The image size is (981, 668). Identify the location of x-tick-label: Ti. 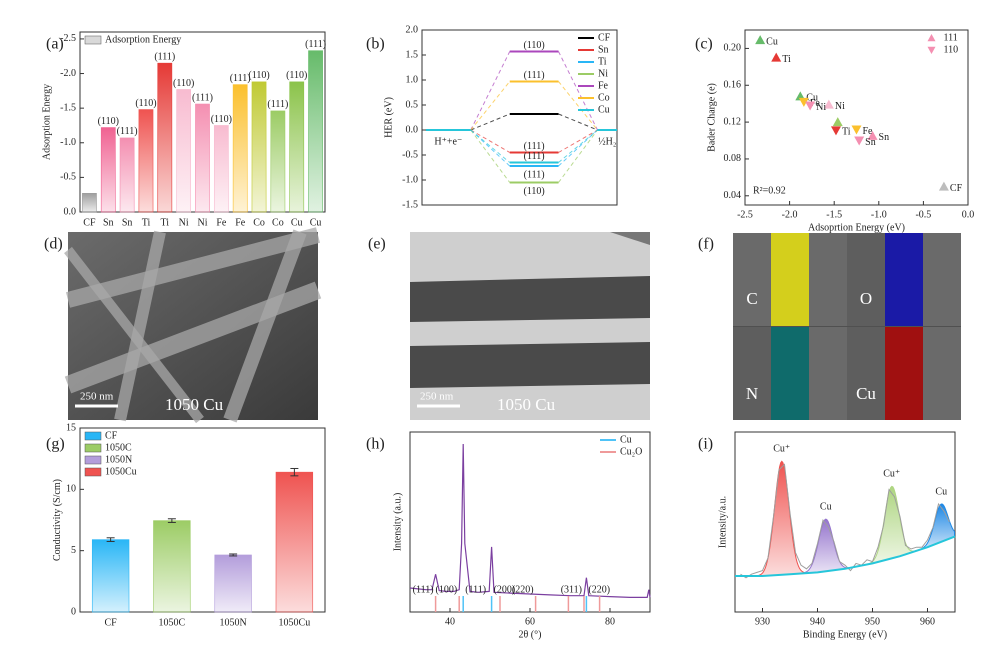
(165, 222).